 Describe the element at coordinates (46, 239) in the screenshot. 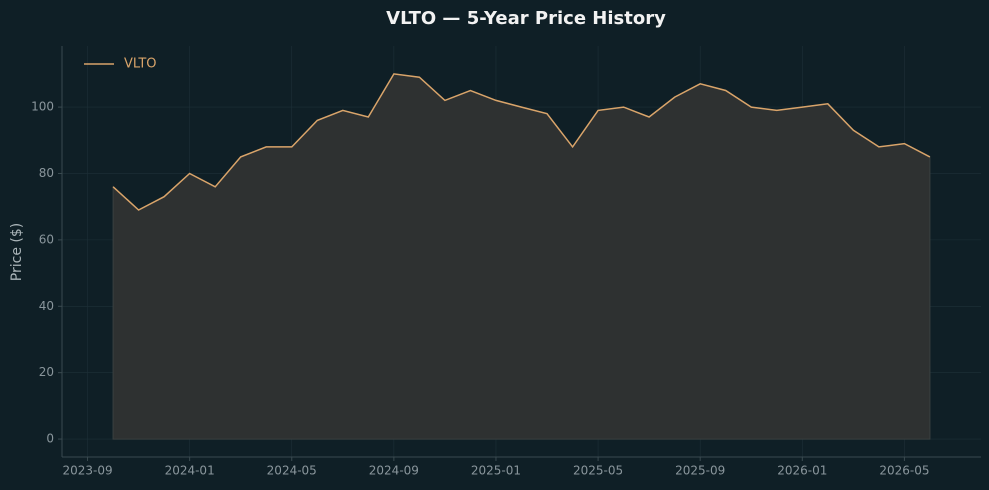

I see `y-tick-label: 60` at that location.